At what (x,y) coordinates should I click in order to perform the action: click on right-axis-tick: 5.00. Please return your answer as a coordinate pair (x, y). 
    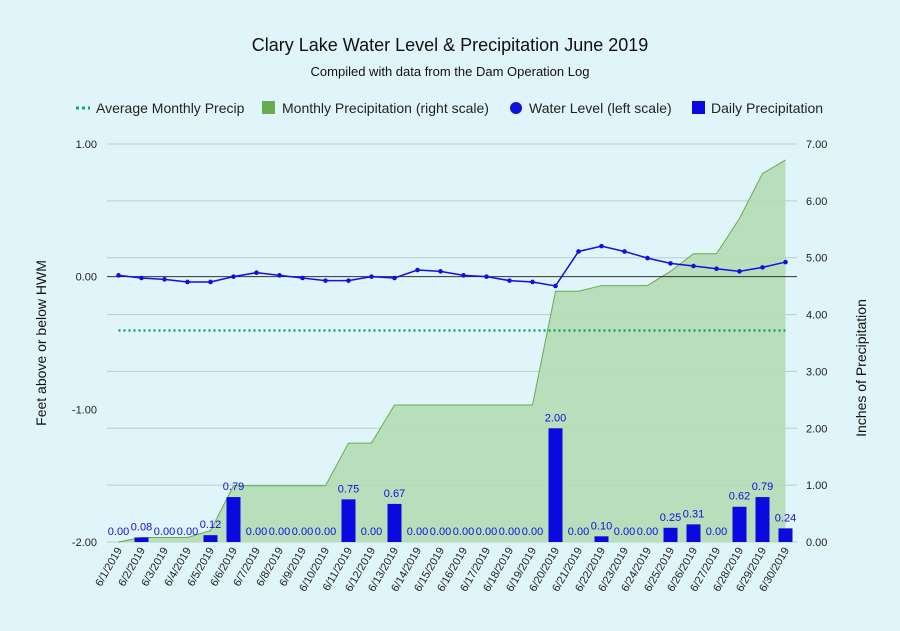
    Looking at the image, I should click on (816, 259).